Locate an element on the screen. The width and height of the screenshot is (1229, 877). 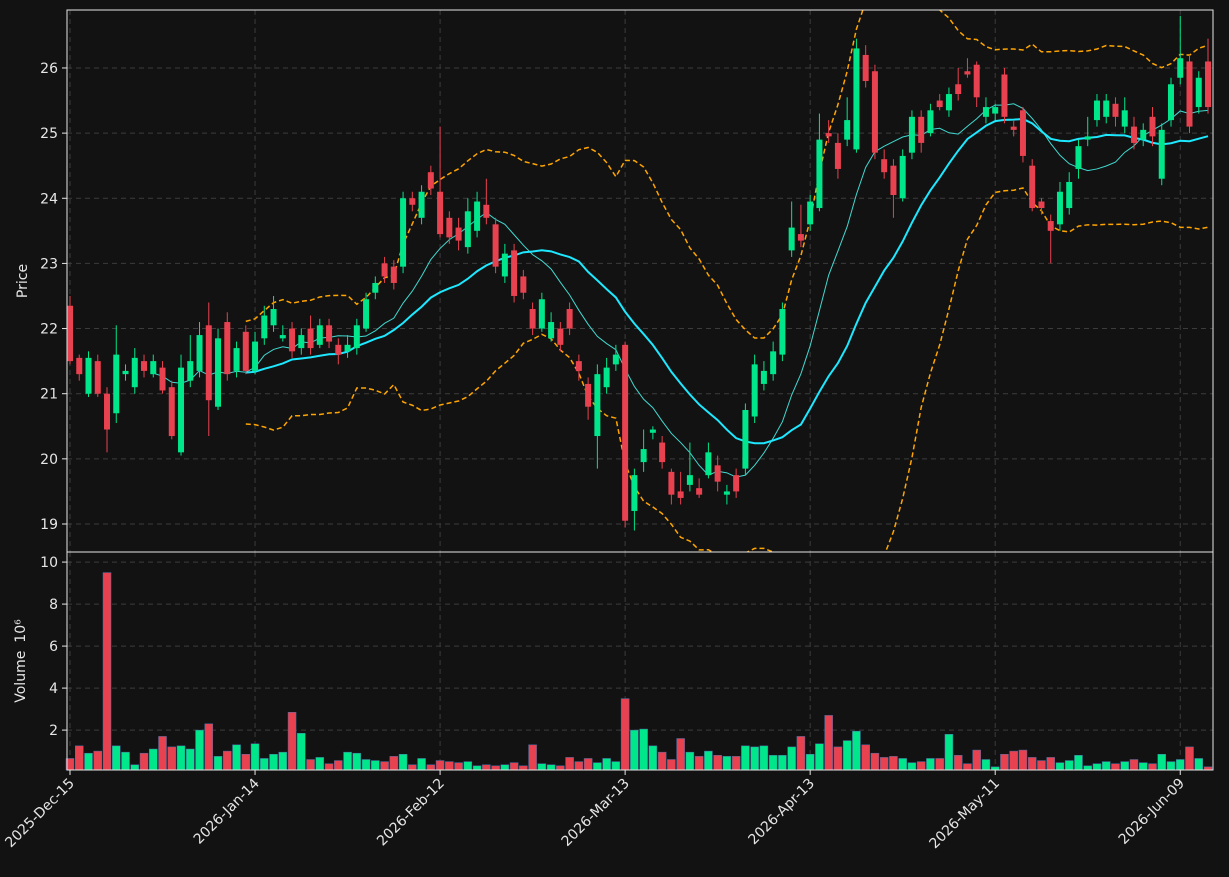
y-tick-label: 2 is located at coordinates (53, 731).